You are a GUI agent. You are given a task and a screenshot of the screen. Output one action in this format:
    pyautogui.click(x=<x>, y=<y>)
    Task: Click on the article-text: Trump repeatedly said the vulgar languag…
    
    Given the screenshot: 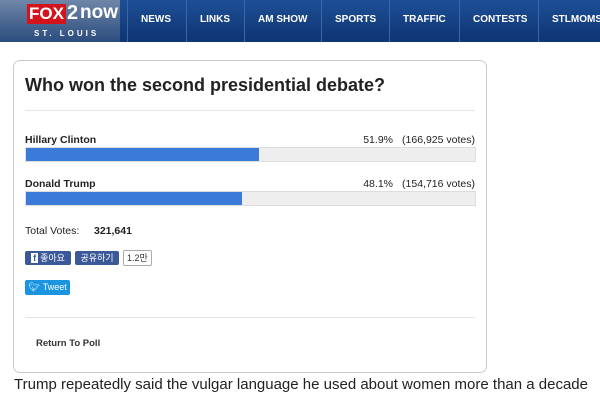 What is the action you would take?
    pyautogui.click(x=301, y=384)
    